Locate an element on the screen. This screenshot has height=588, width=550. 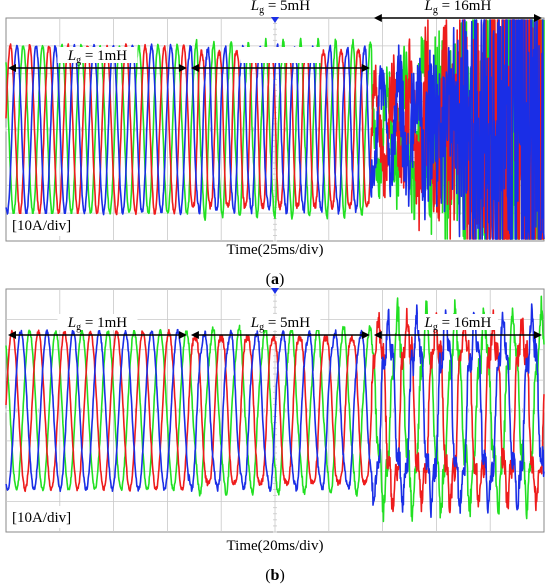
time-label-a: Time(25ms/div) is located at coordinates (275, 250).